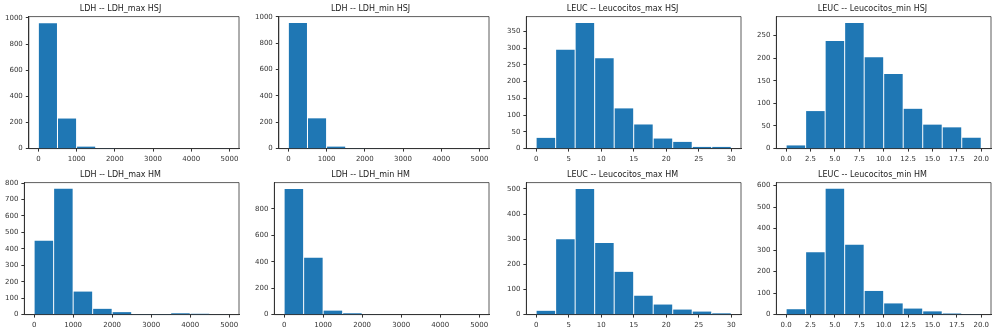 The width and height of the screenshot is (1005, 333). I want to click on chart-title: LEUC -- Leucocitos_max HSJ, so click(622, 8).